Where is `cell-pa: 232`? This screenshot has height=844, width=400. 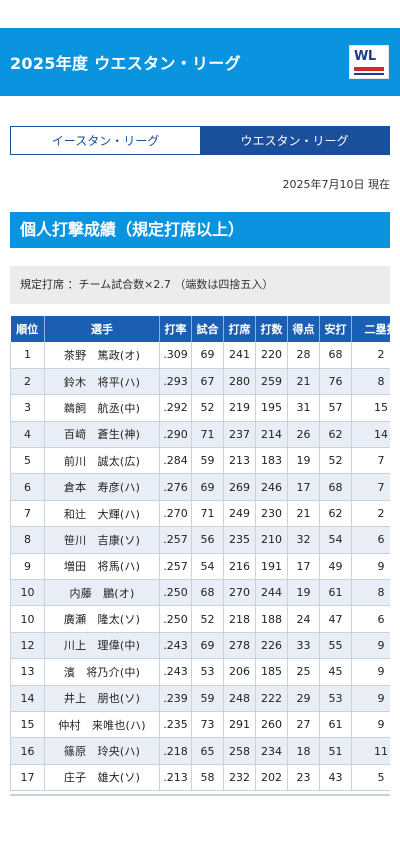 cell-pa: 232 is located at coordinates (239, 778).